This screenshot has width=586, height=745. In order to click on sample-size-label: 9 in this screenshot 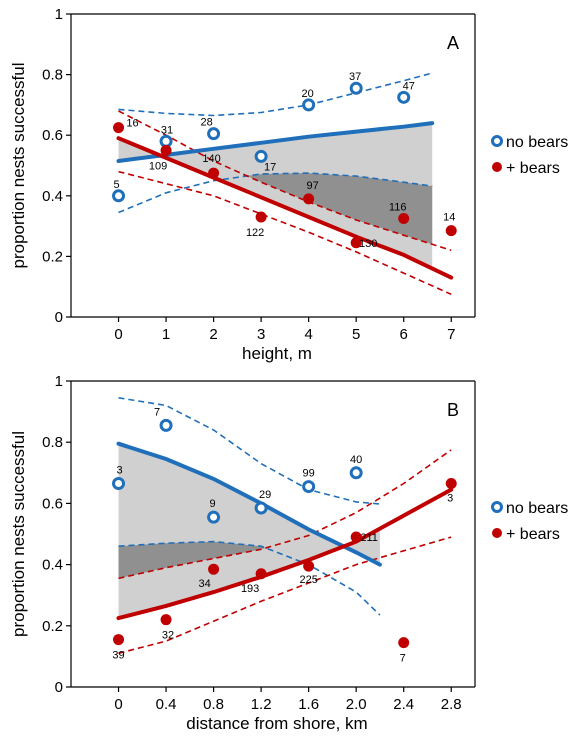, I will do `click(213, 504)`.